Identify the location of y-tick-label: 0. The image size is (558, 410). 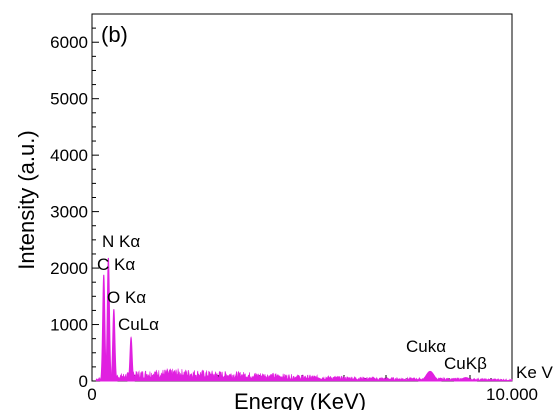
(83, 381).